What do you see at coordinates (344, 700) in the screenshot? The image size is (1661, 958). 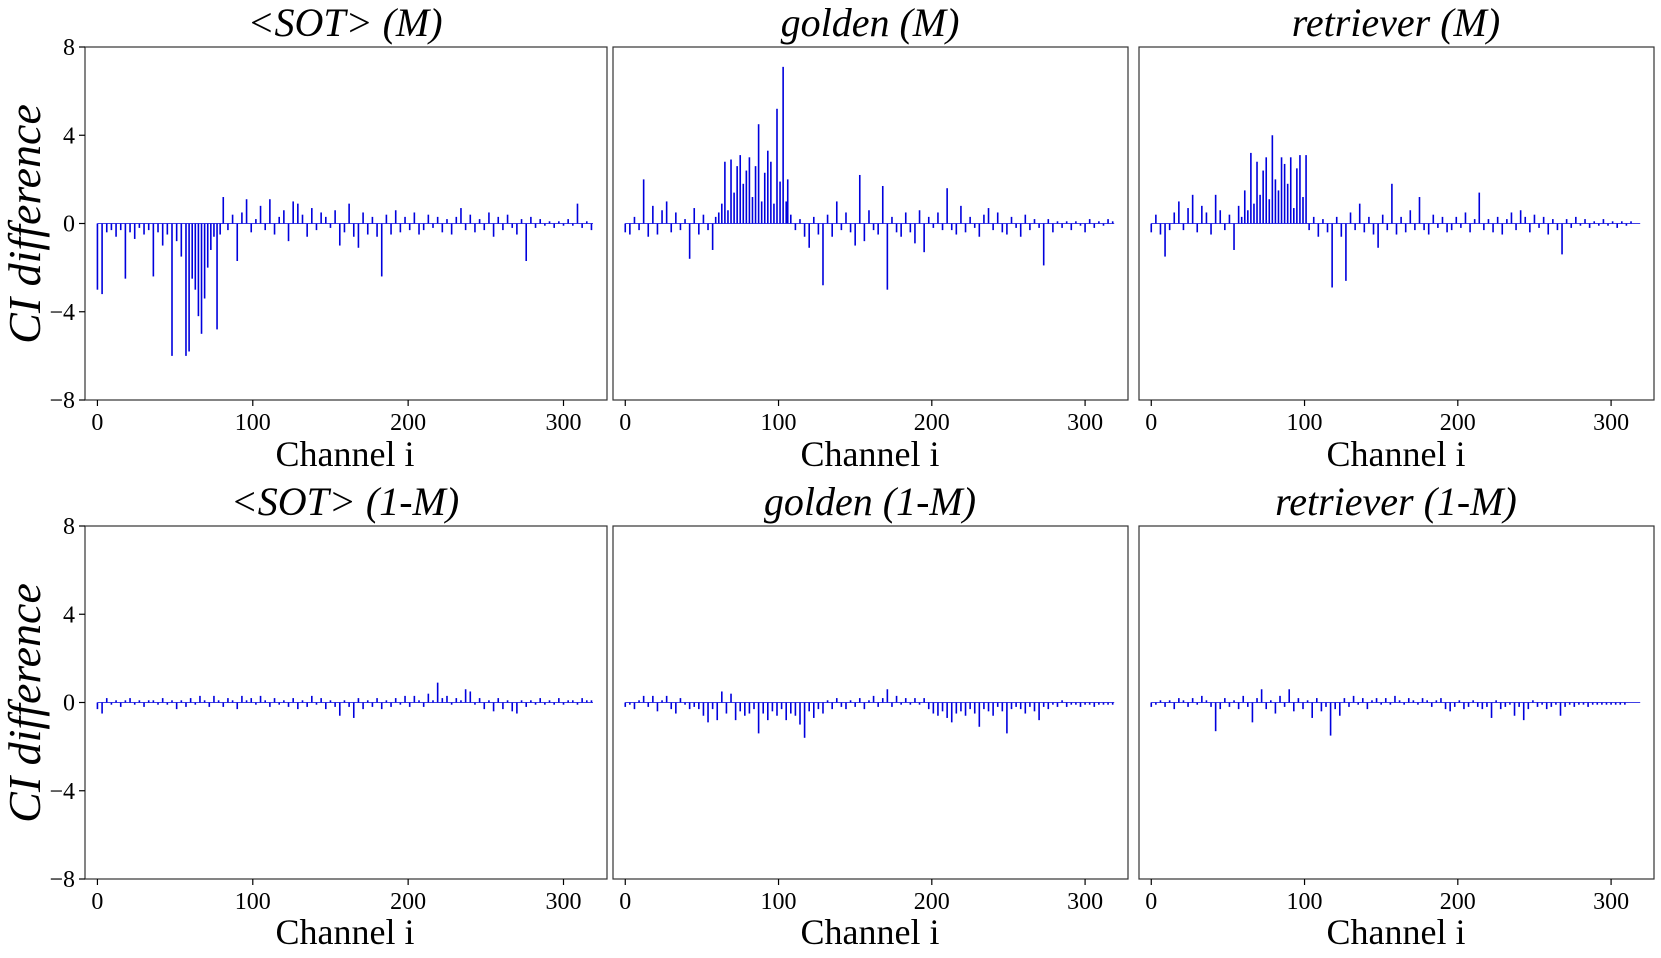 I see `bars` at bounding box center [344, 700].